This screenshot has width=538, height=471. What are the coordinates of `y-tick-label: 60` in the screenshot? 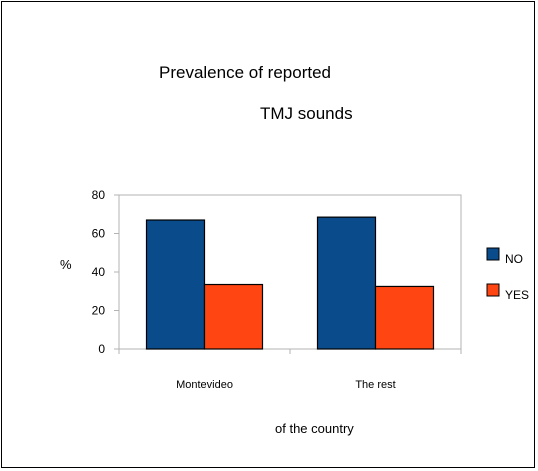 It's located at (99, 234).